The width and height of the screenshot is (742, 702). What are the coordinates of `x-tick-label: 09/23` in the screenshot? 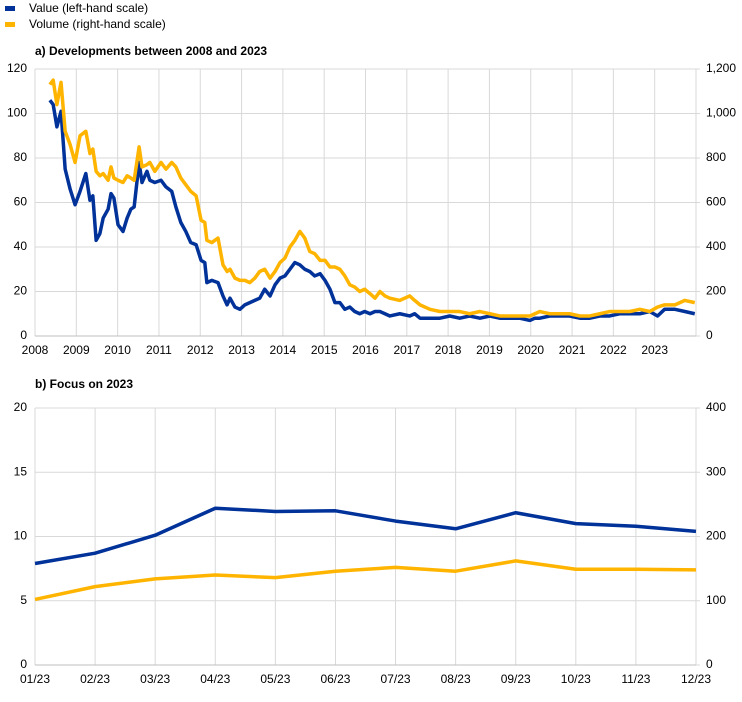 It's located at (516, 679).